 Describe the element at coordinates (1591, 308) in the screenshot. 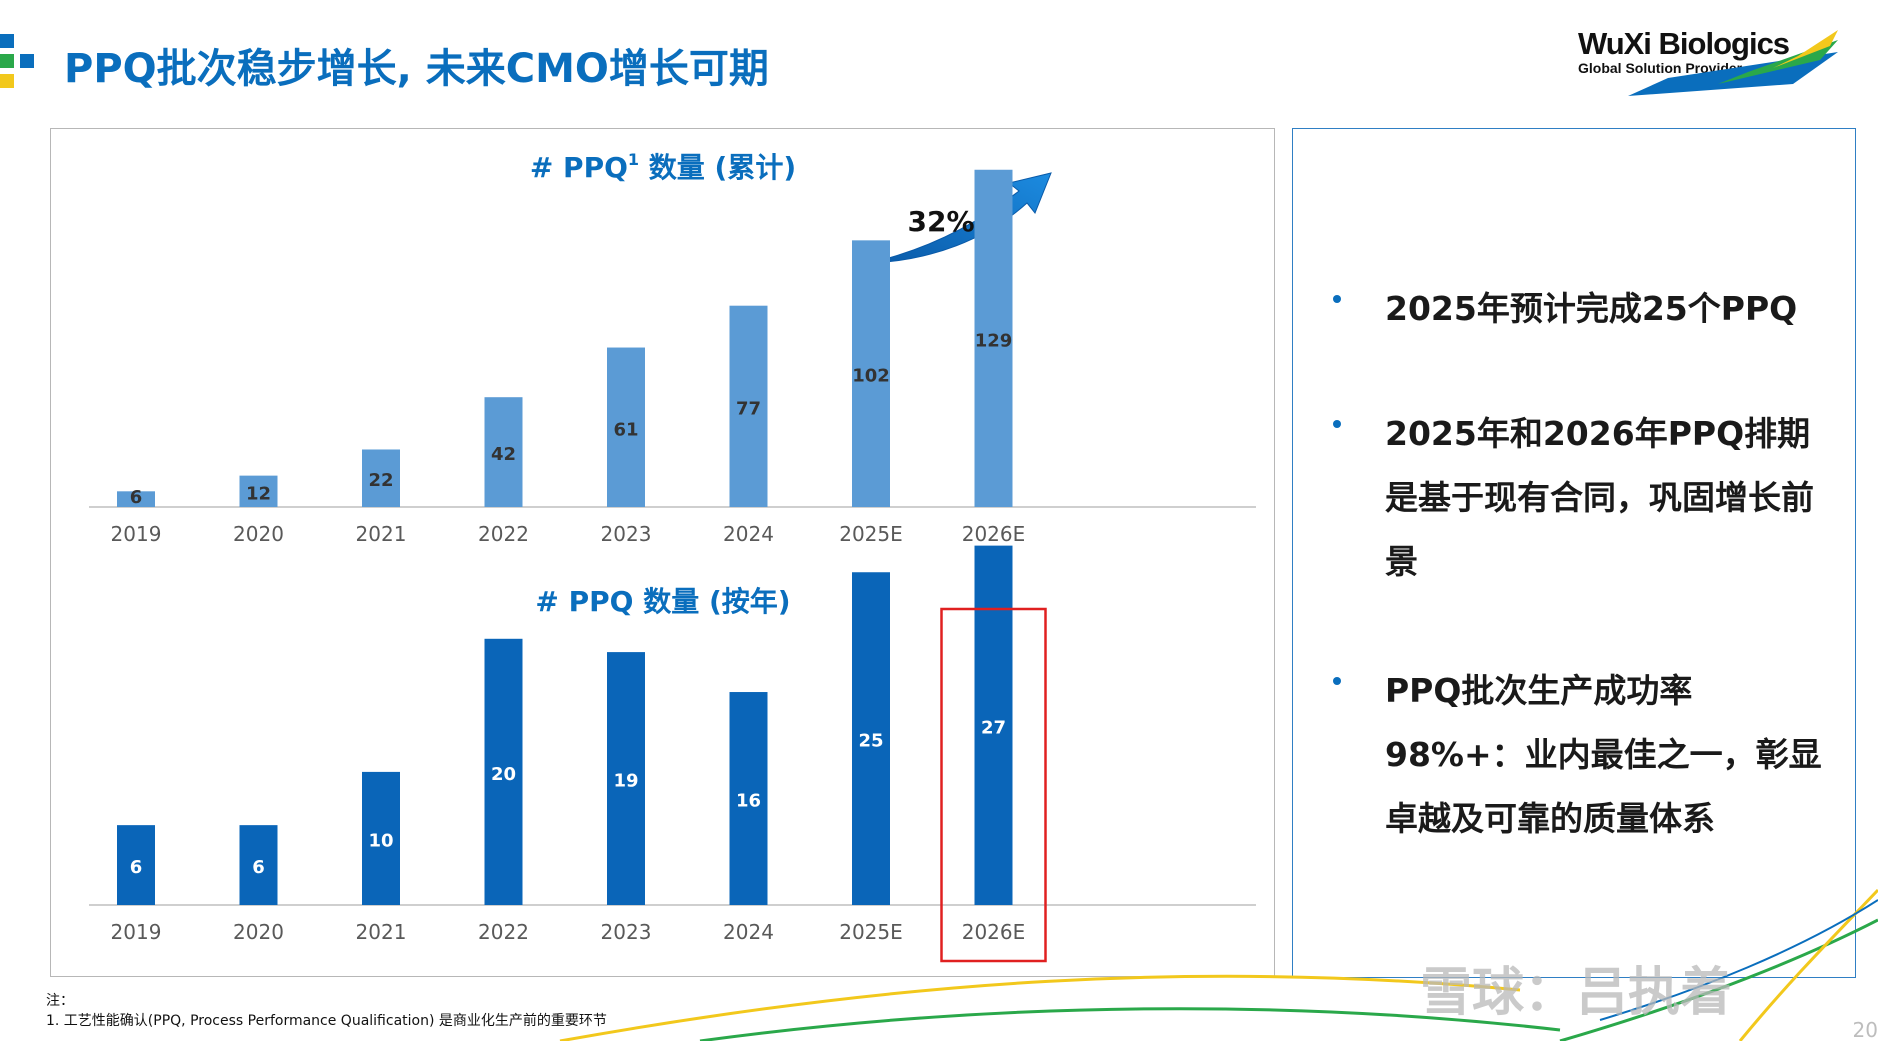

I see `bullet-text: 2025年预计完成25个PPQ` at that location.